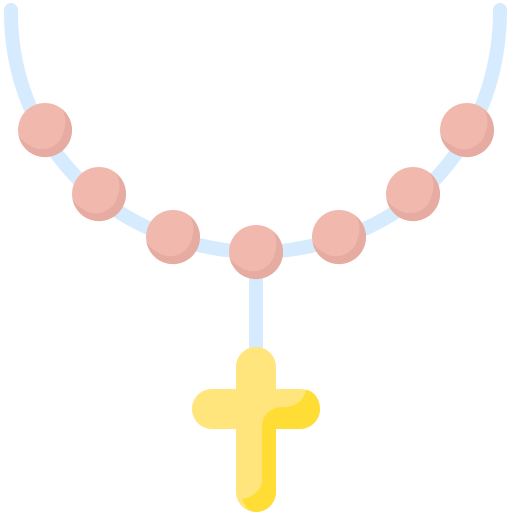 The width and height of the screenshot is (512, 512). I want to click on cross-base, so click(256, 429).